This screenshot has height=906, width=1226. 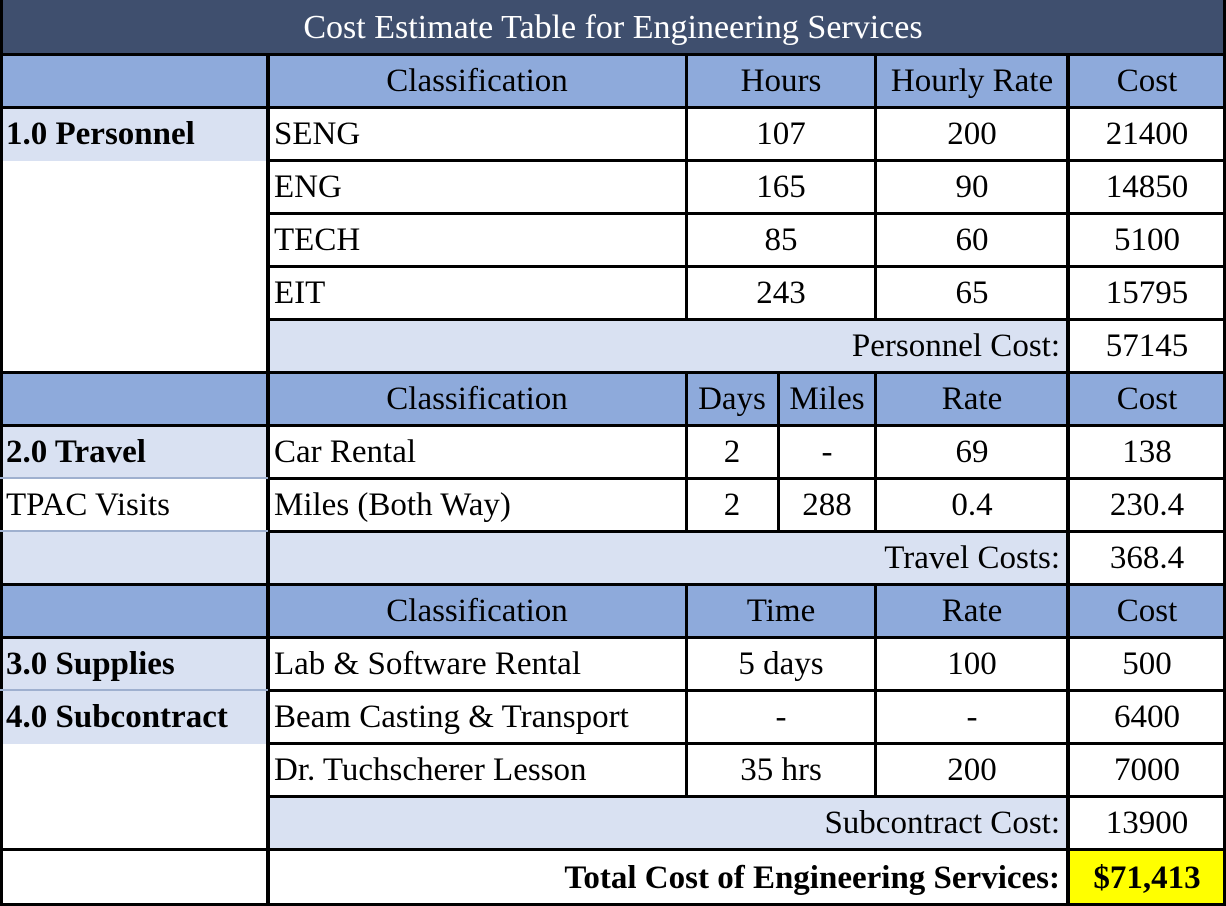 What do you see at coordinates (972, 187) in the screenshot?
I see `personnel-rate: 90` at bounding box center [972, 187].